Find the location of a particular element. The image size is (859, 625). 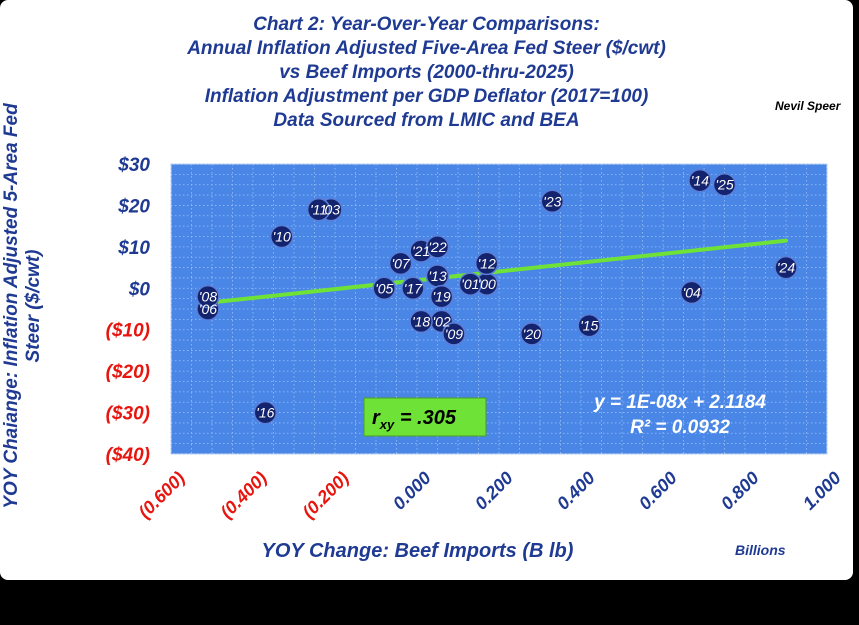

data-point-label: '07 is located at coordinates (400, 263).